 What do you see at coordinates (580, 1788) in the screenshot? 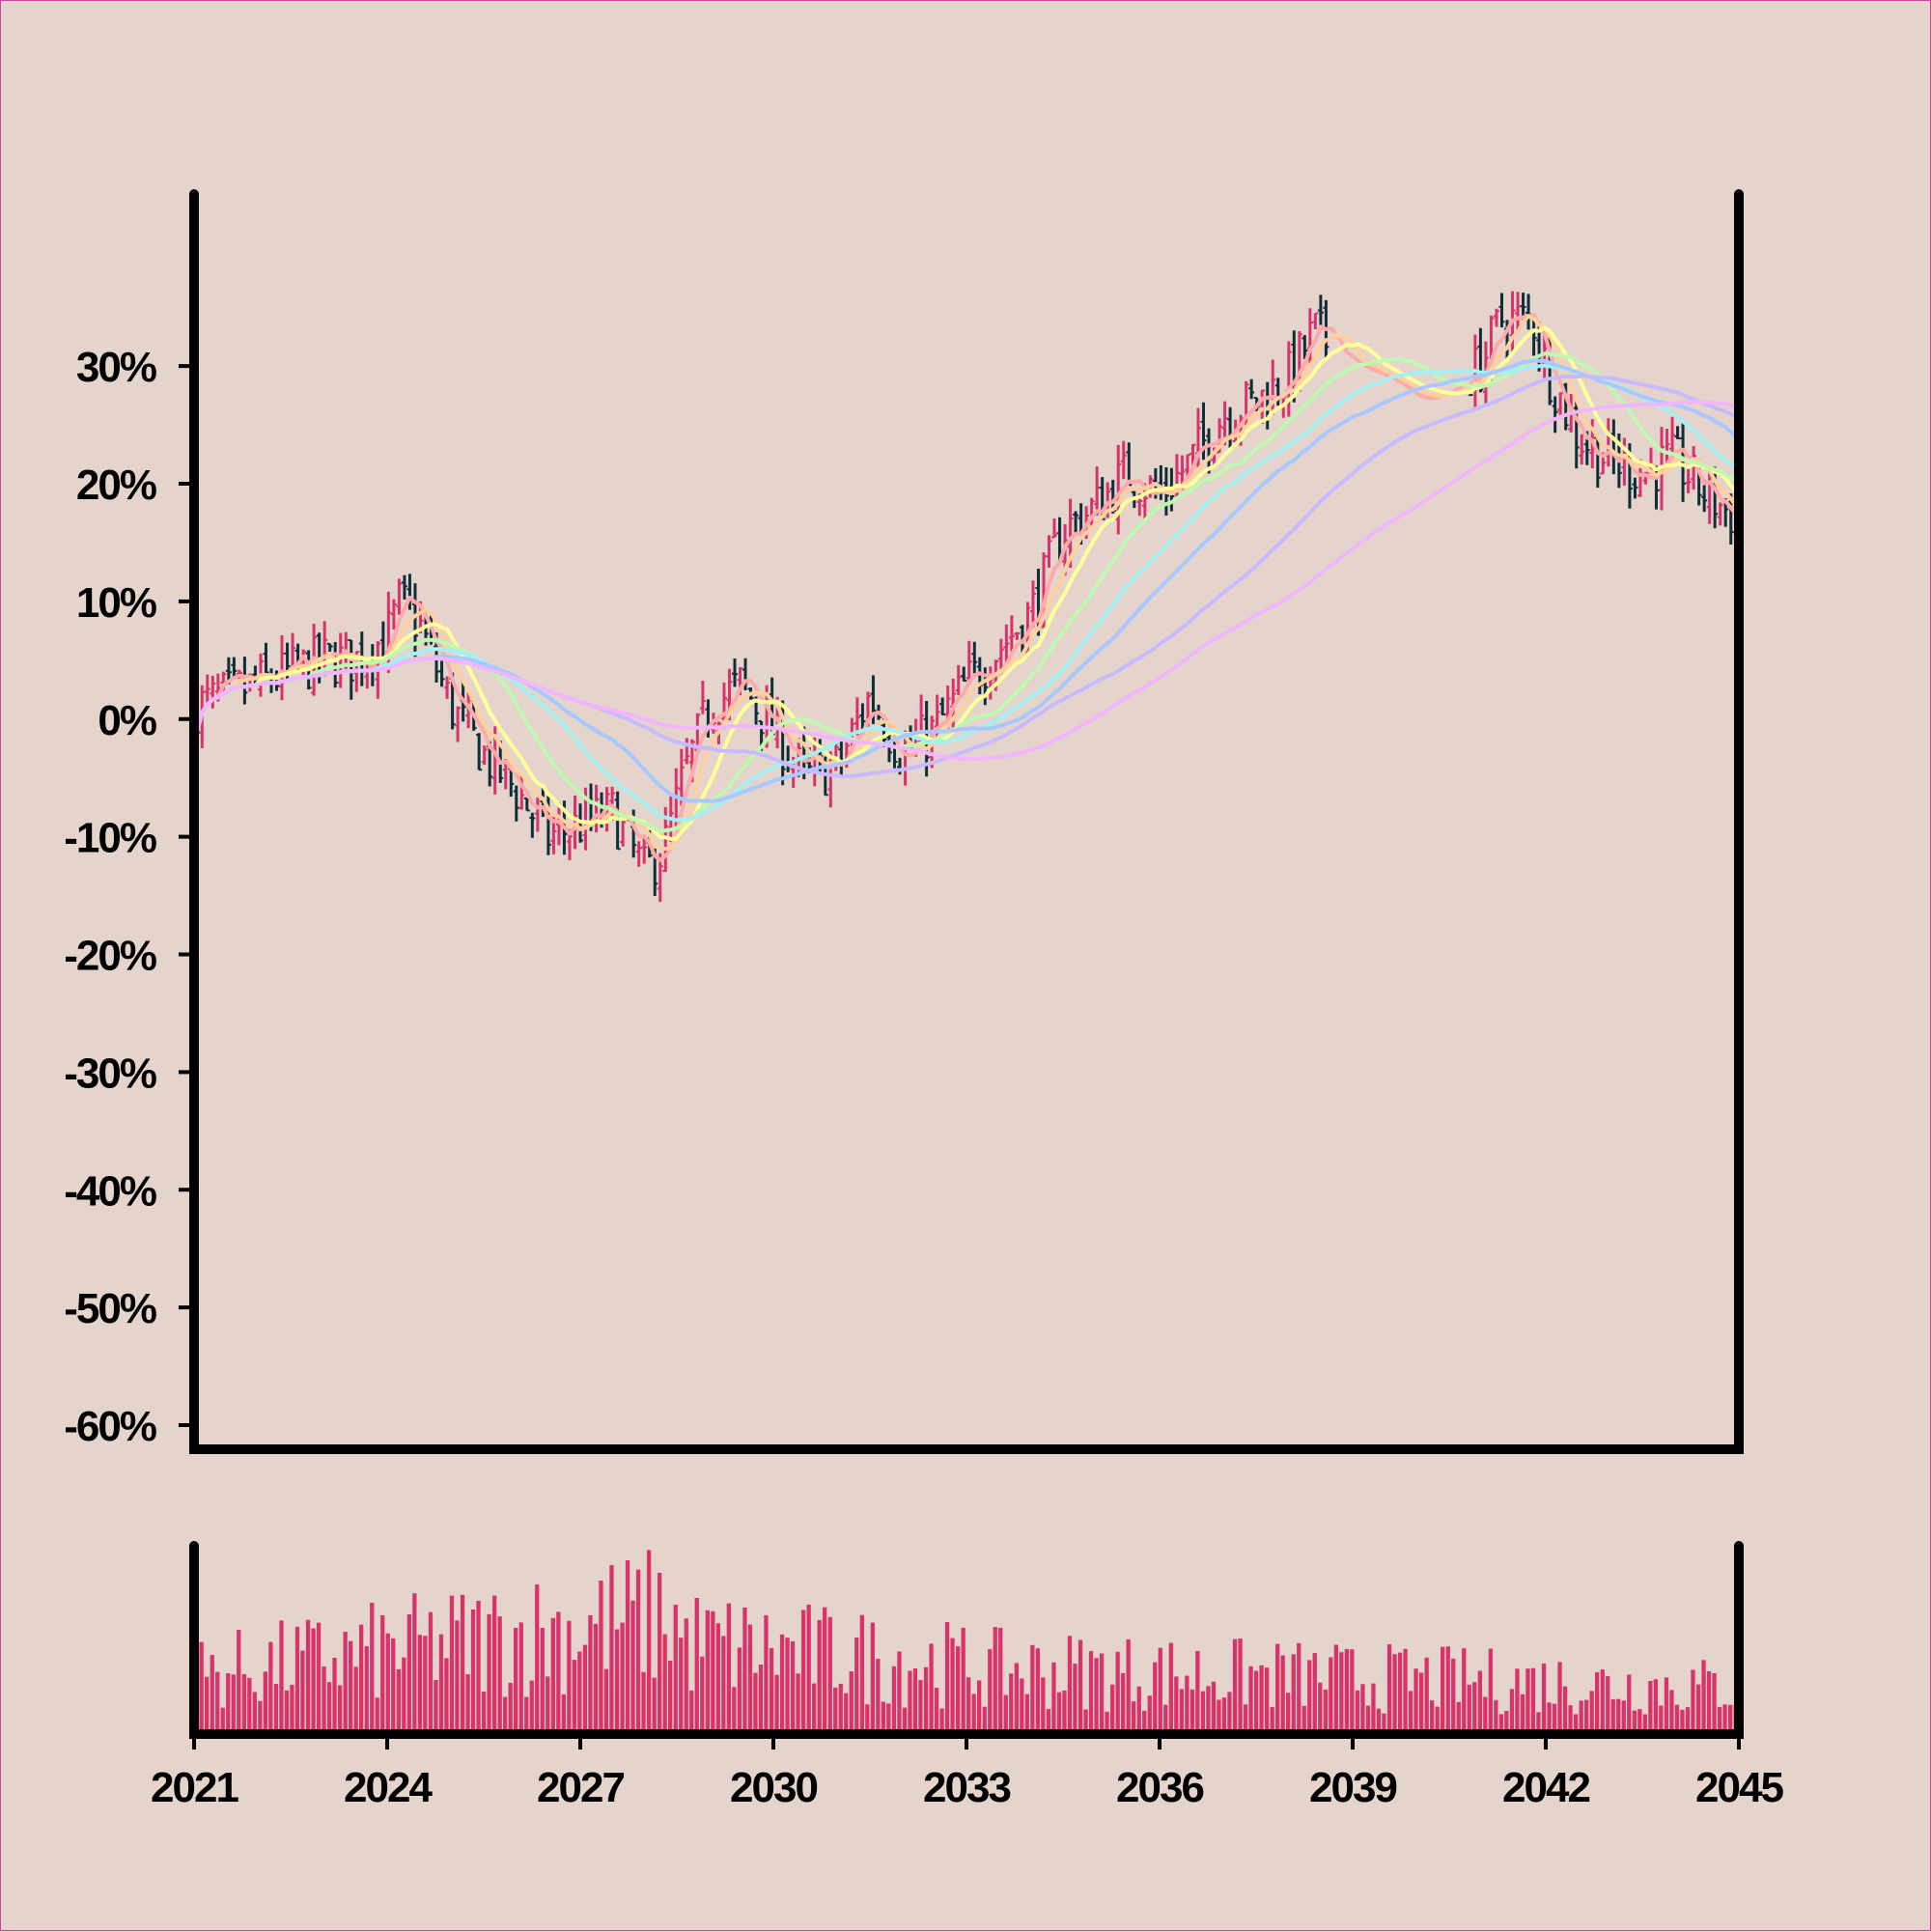
I see `x-tick-label: 2027` at bounding box center [580, 1788].